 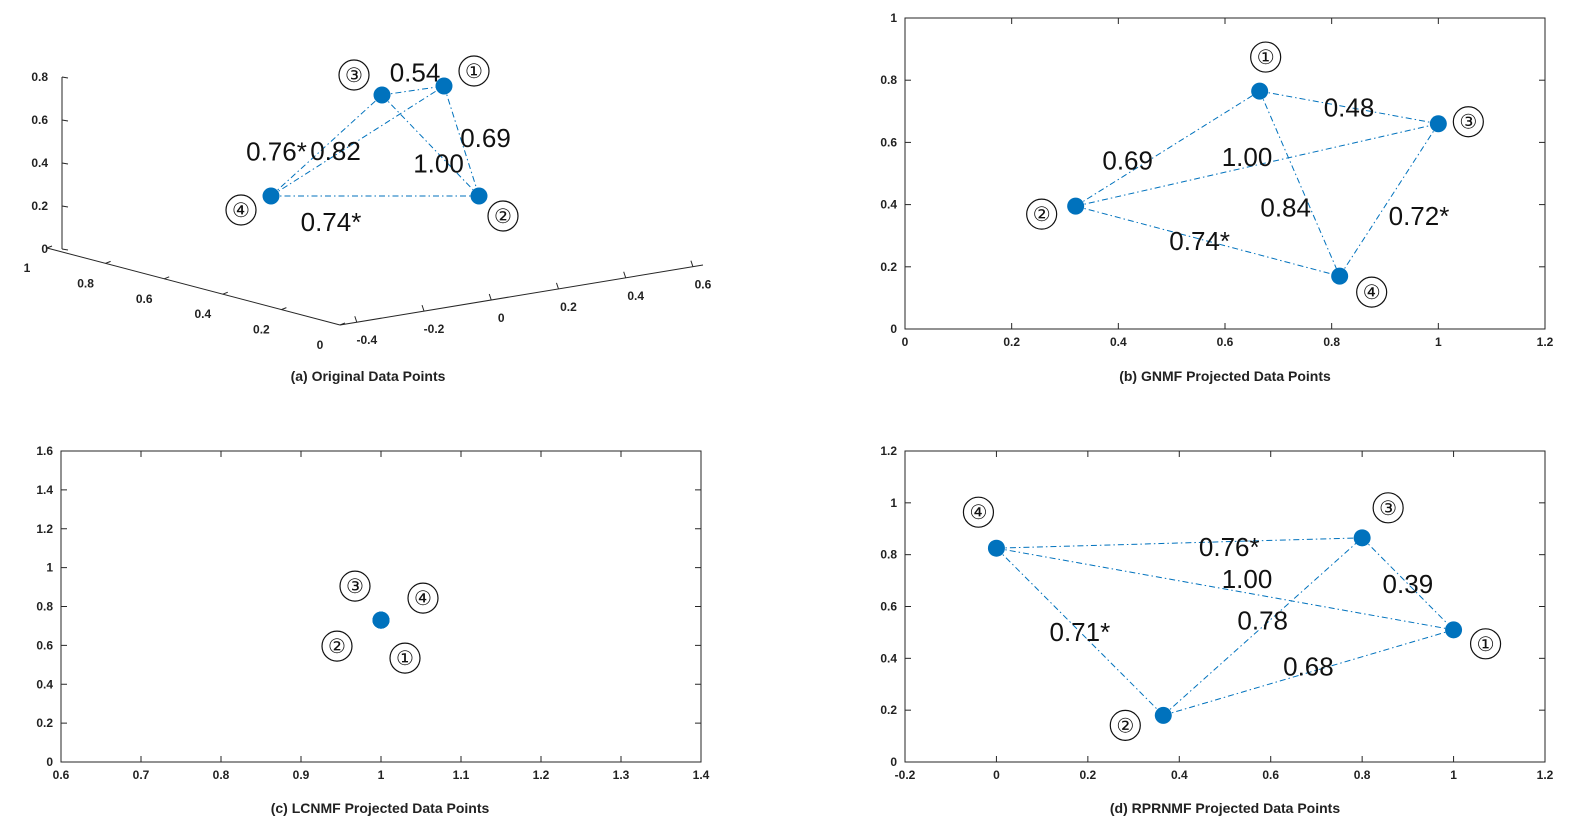 What do you see at coordinates (893, 503) in the screenshot?
I see `y-tick-label: 1` at bounding box center [893, 503].